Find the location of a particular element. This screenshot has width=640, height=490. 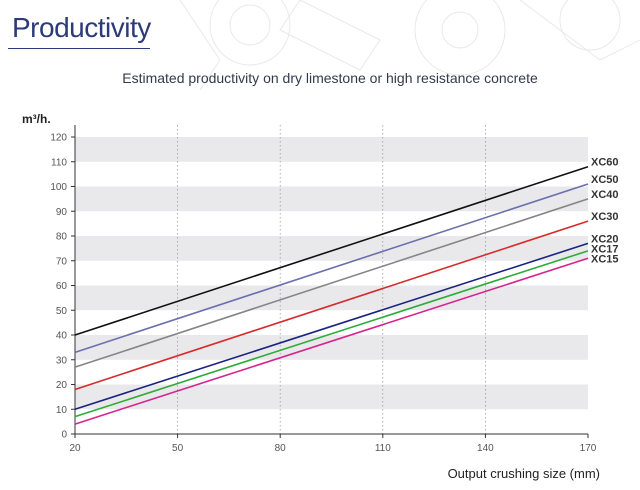

y-tick-label: 0 is located at coordinates (64, 435).